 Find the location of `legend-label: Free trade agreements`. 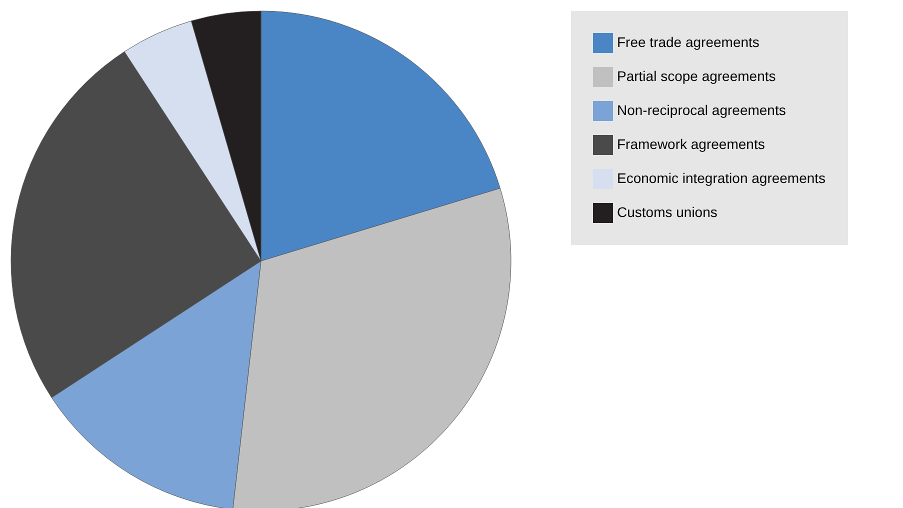

legend-label: Free trade agreements is located at coordinates (688, 42).